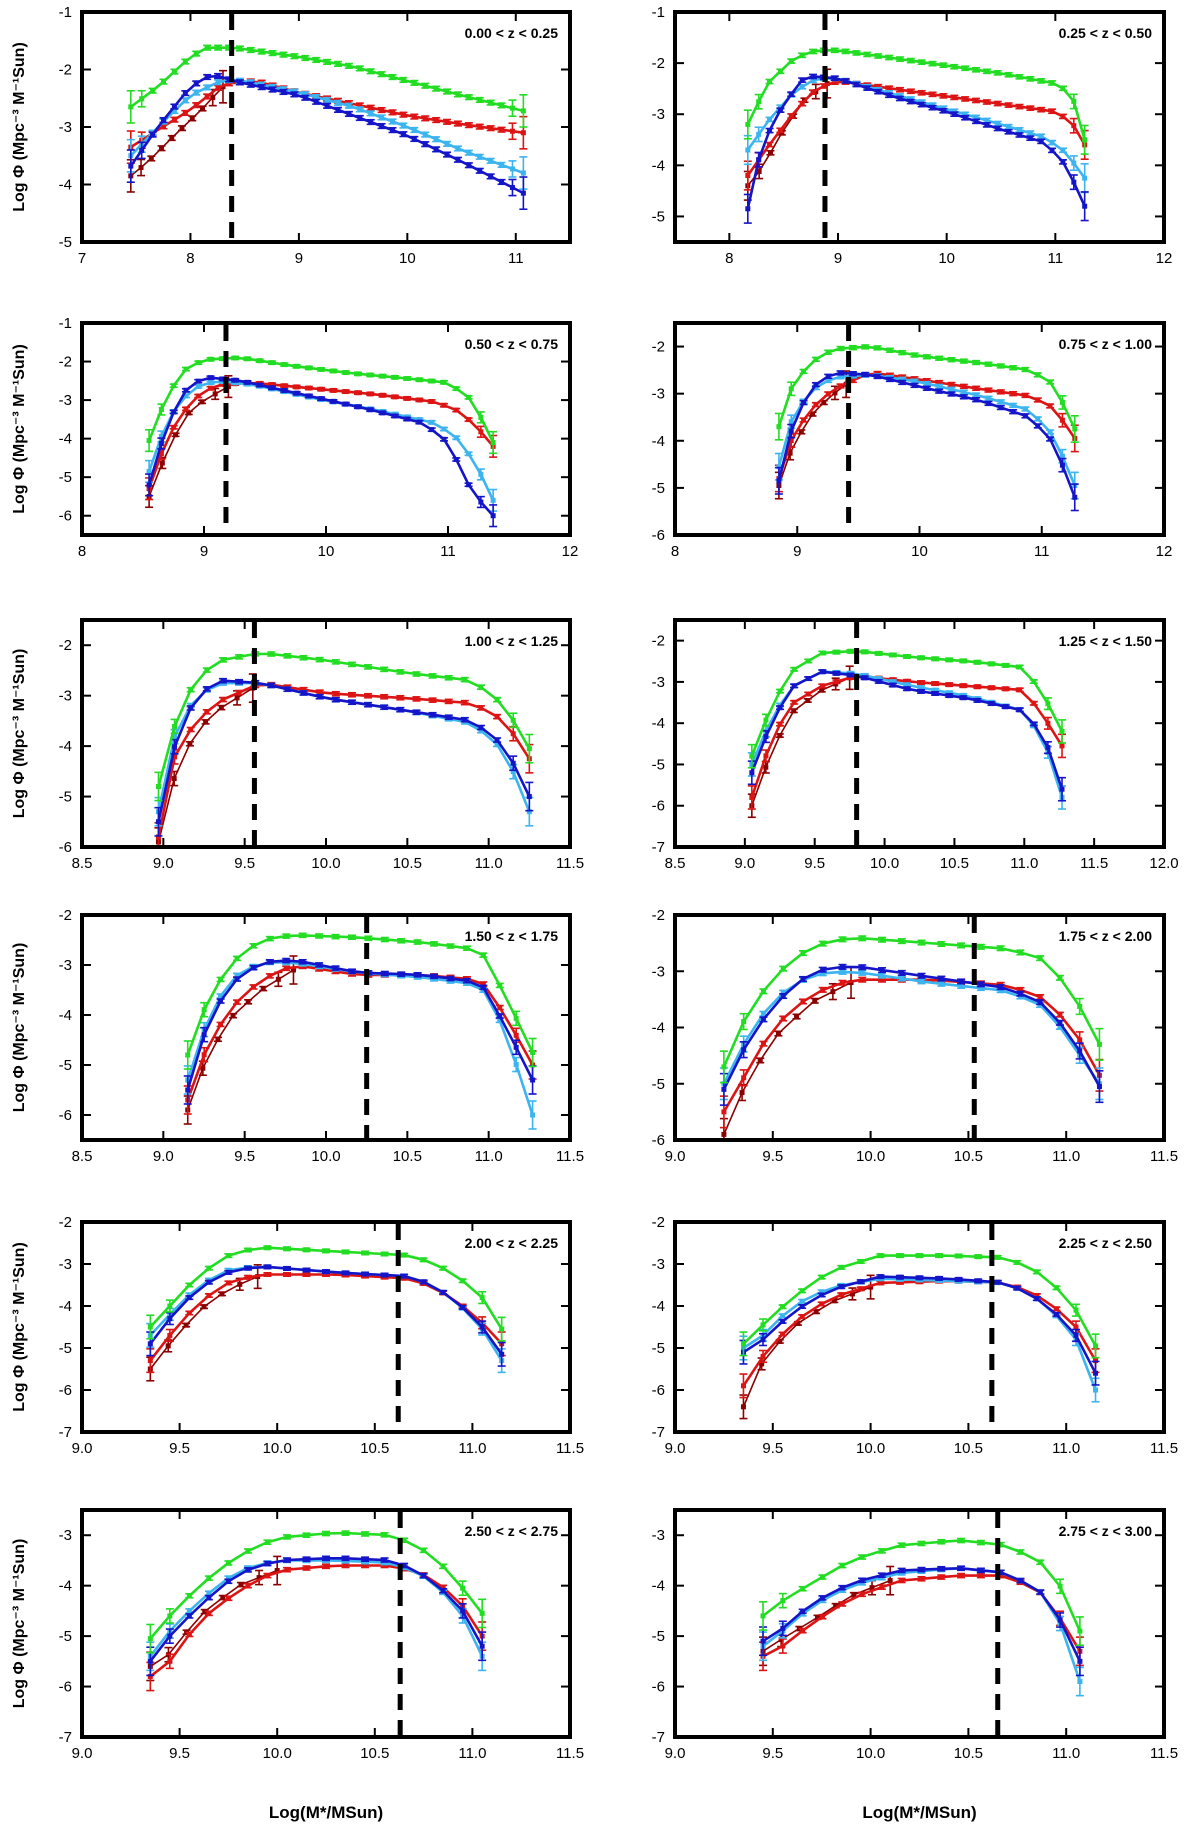  What do you see at coordinates (658, 971) in the screenshot?
I see `y-tick-label: -3` at bounding box center [658, 971].